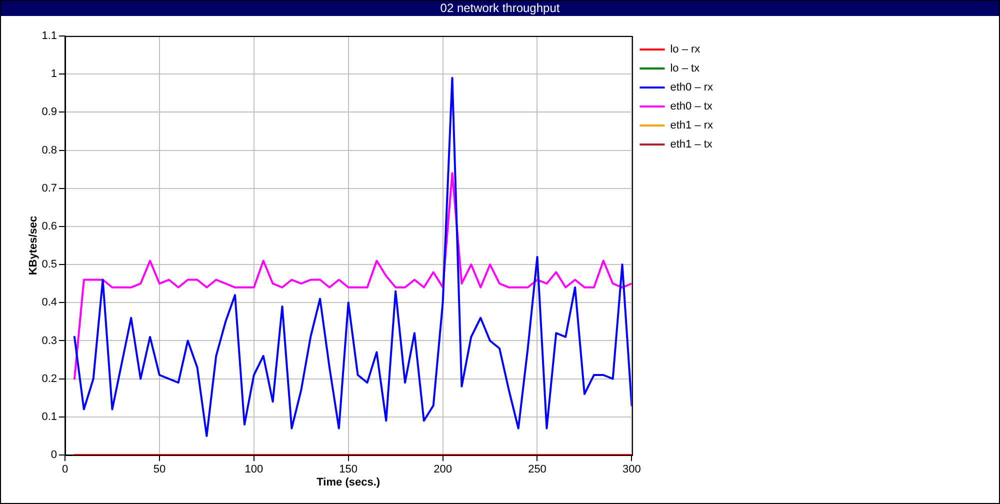 This screenshot has width=1000, height=504. Describe the element at coordinates (348, 482) in the screenshot. I see `x-axis-title: Time (secs.)` at that location.